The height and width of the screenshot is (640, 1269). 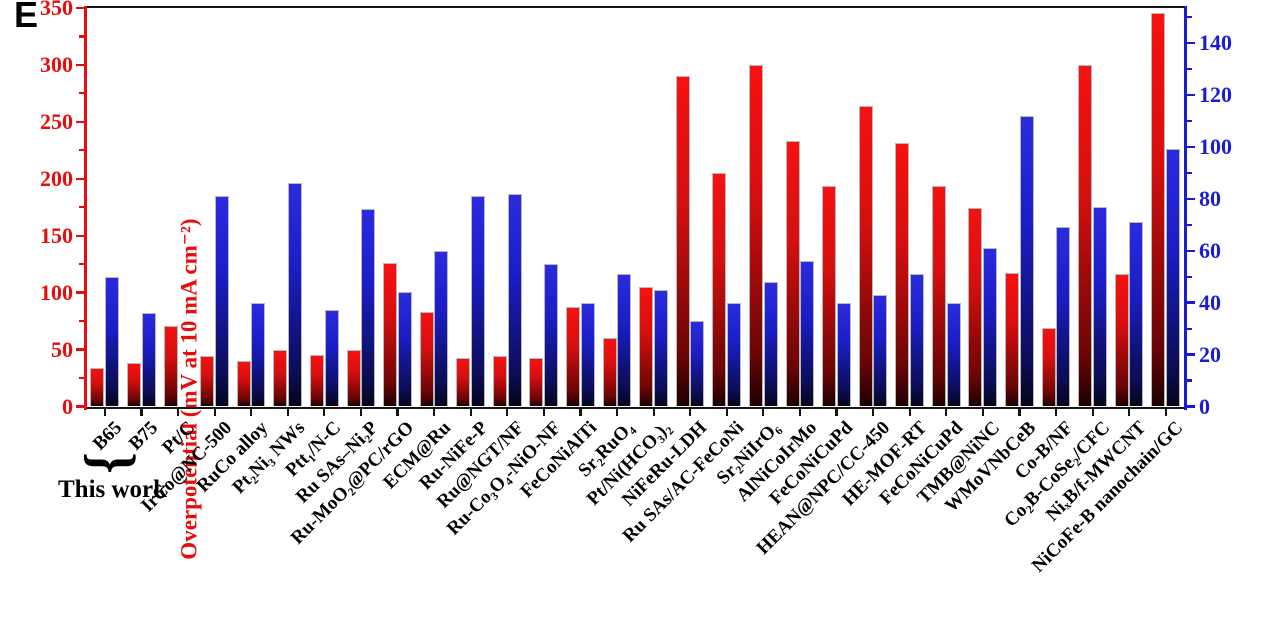 What do you see at coordinates (1204, 406) in the screenshot?
I see `right-axis-tick-label: 0` at bounding box center [1204, 406].